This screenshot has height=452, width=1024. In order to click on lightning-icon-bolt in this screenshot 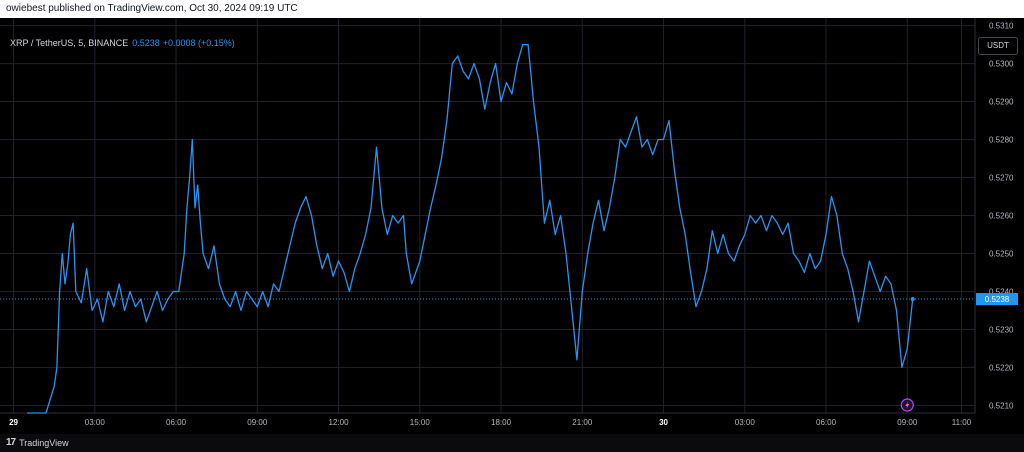, I will do `click(907, 405)`.